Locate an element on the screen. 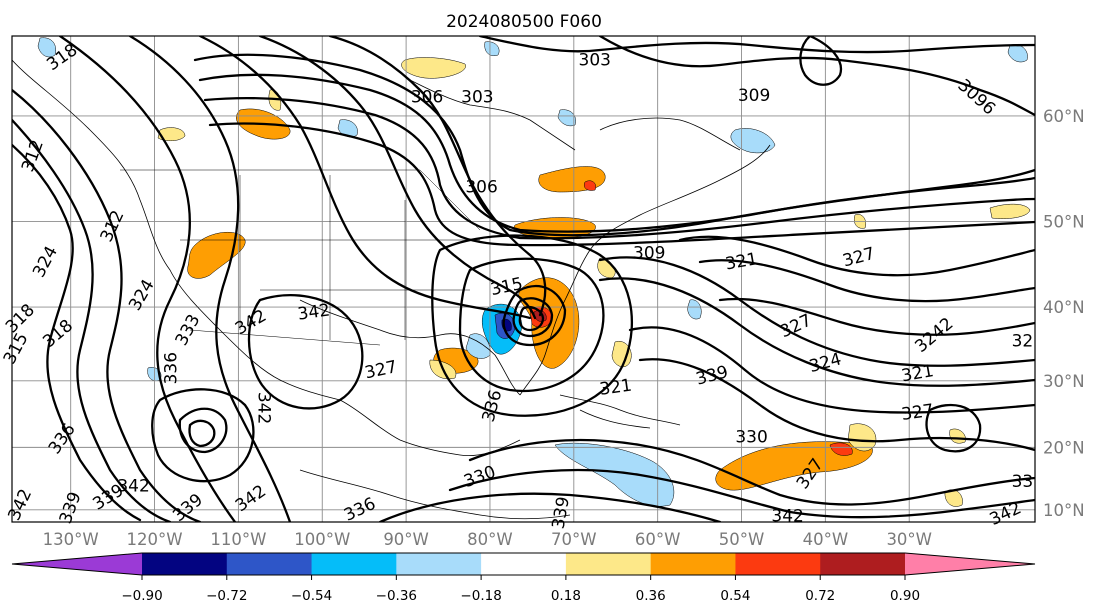  lat-tick-label: 40°N is located at coordinates (1064, 307).